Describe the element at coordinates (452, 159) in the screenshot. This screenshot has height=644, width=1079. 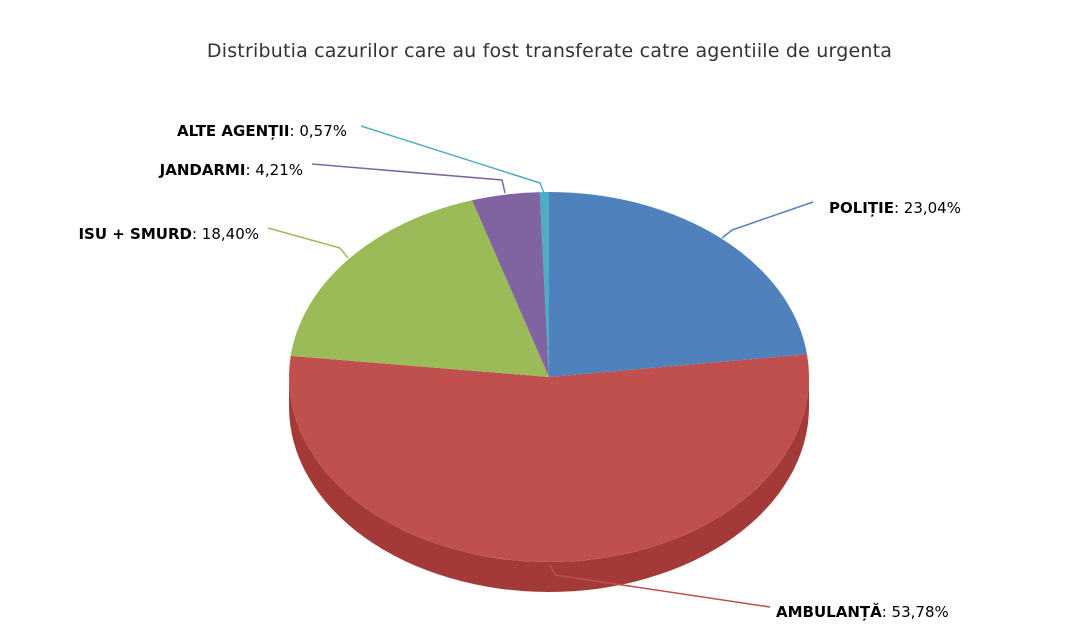
I see `leader-line-alte-agentii` at that location.